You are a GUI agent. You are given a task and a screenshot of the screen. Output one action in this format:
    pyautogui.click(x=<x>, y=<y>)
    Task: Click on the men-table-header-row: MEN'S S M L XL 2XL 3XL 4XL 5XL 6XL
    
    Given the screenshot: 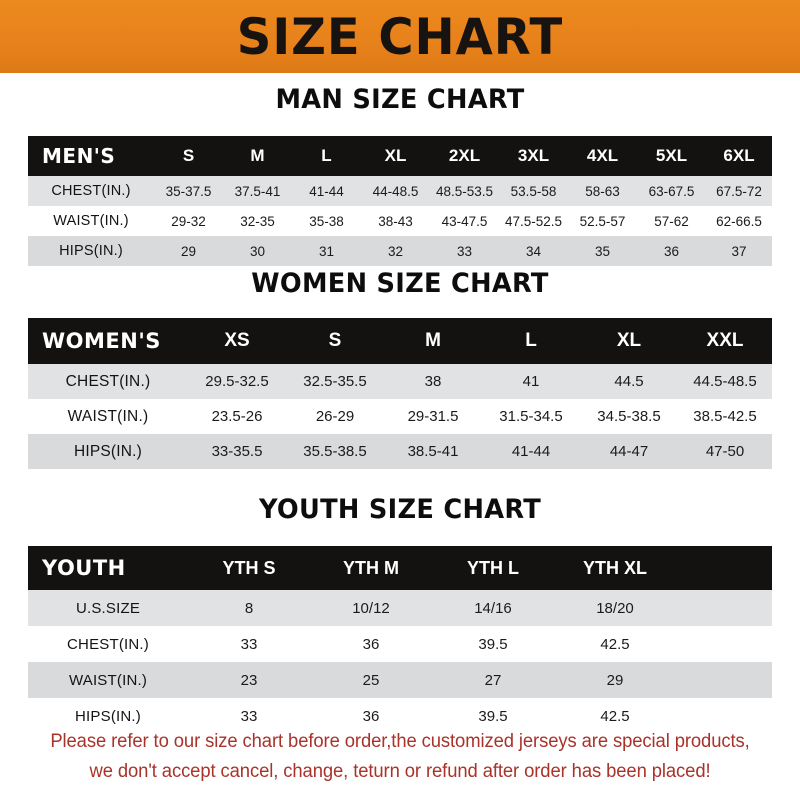 What is the action you would take?
    pyautogui.click(x=400, y=156)
    